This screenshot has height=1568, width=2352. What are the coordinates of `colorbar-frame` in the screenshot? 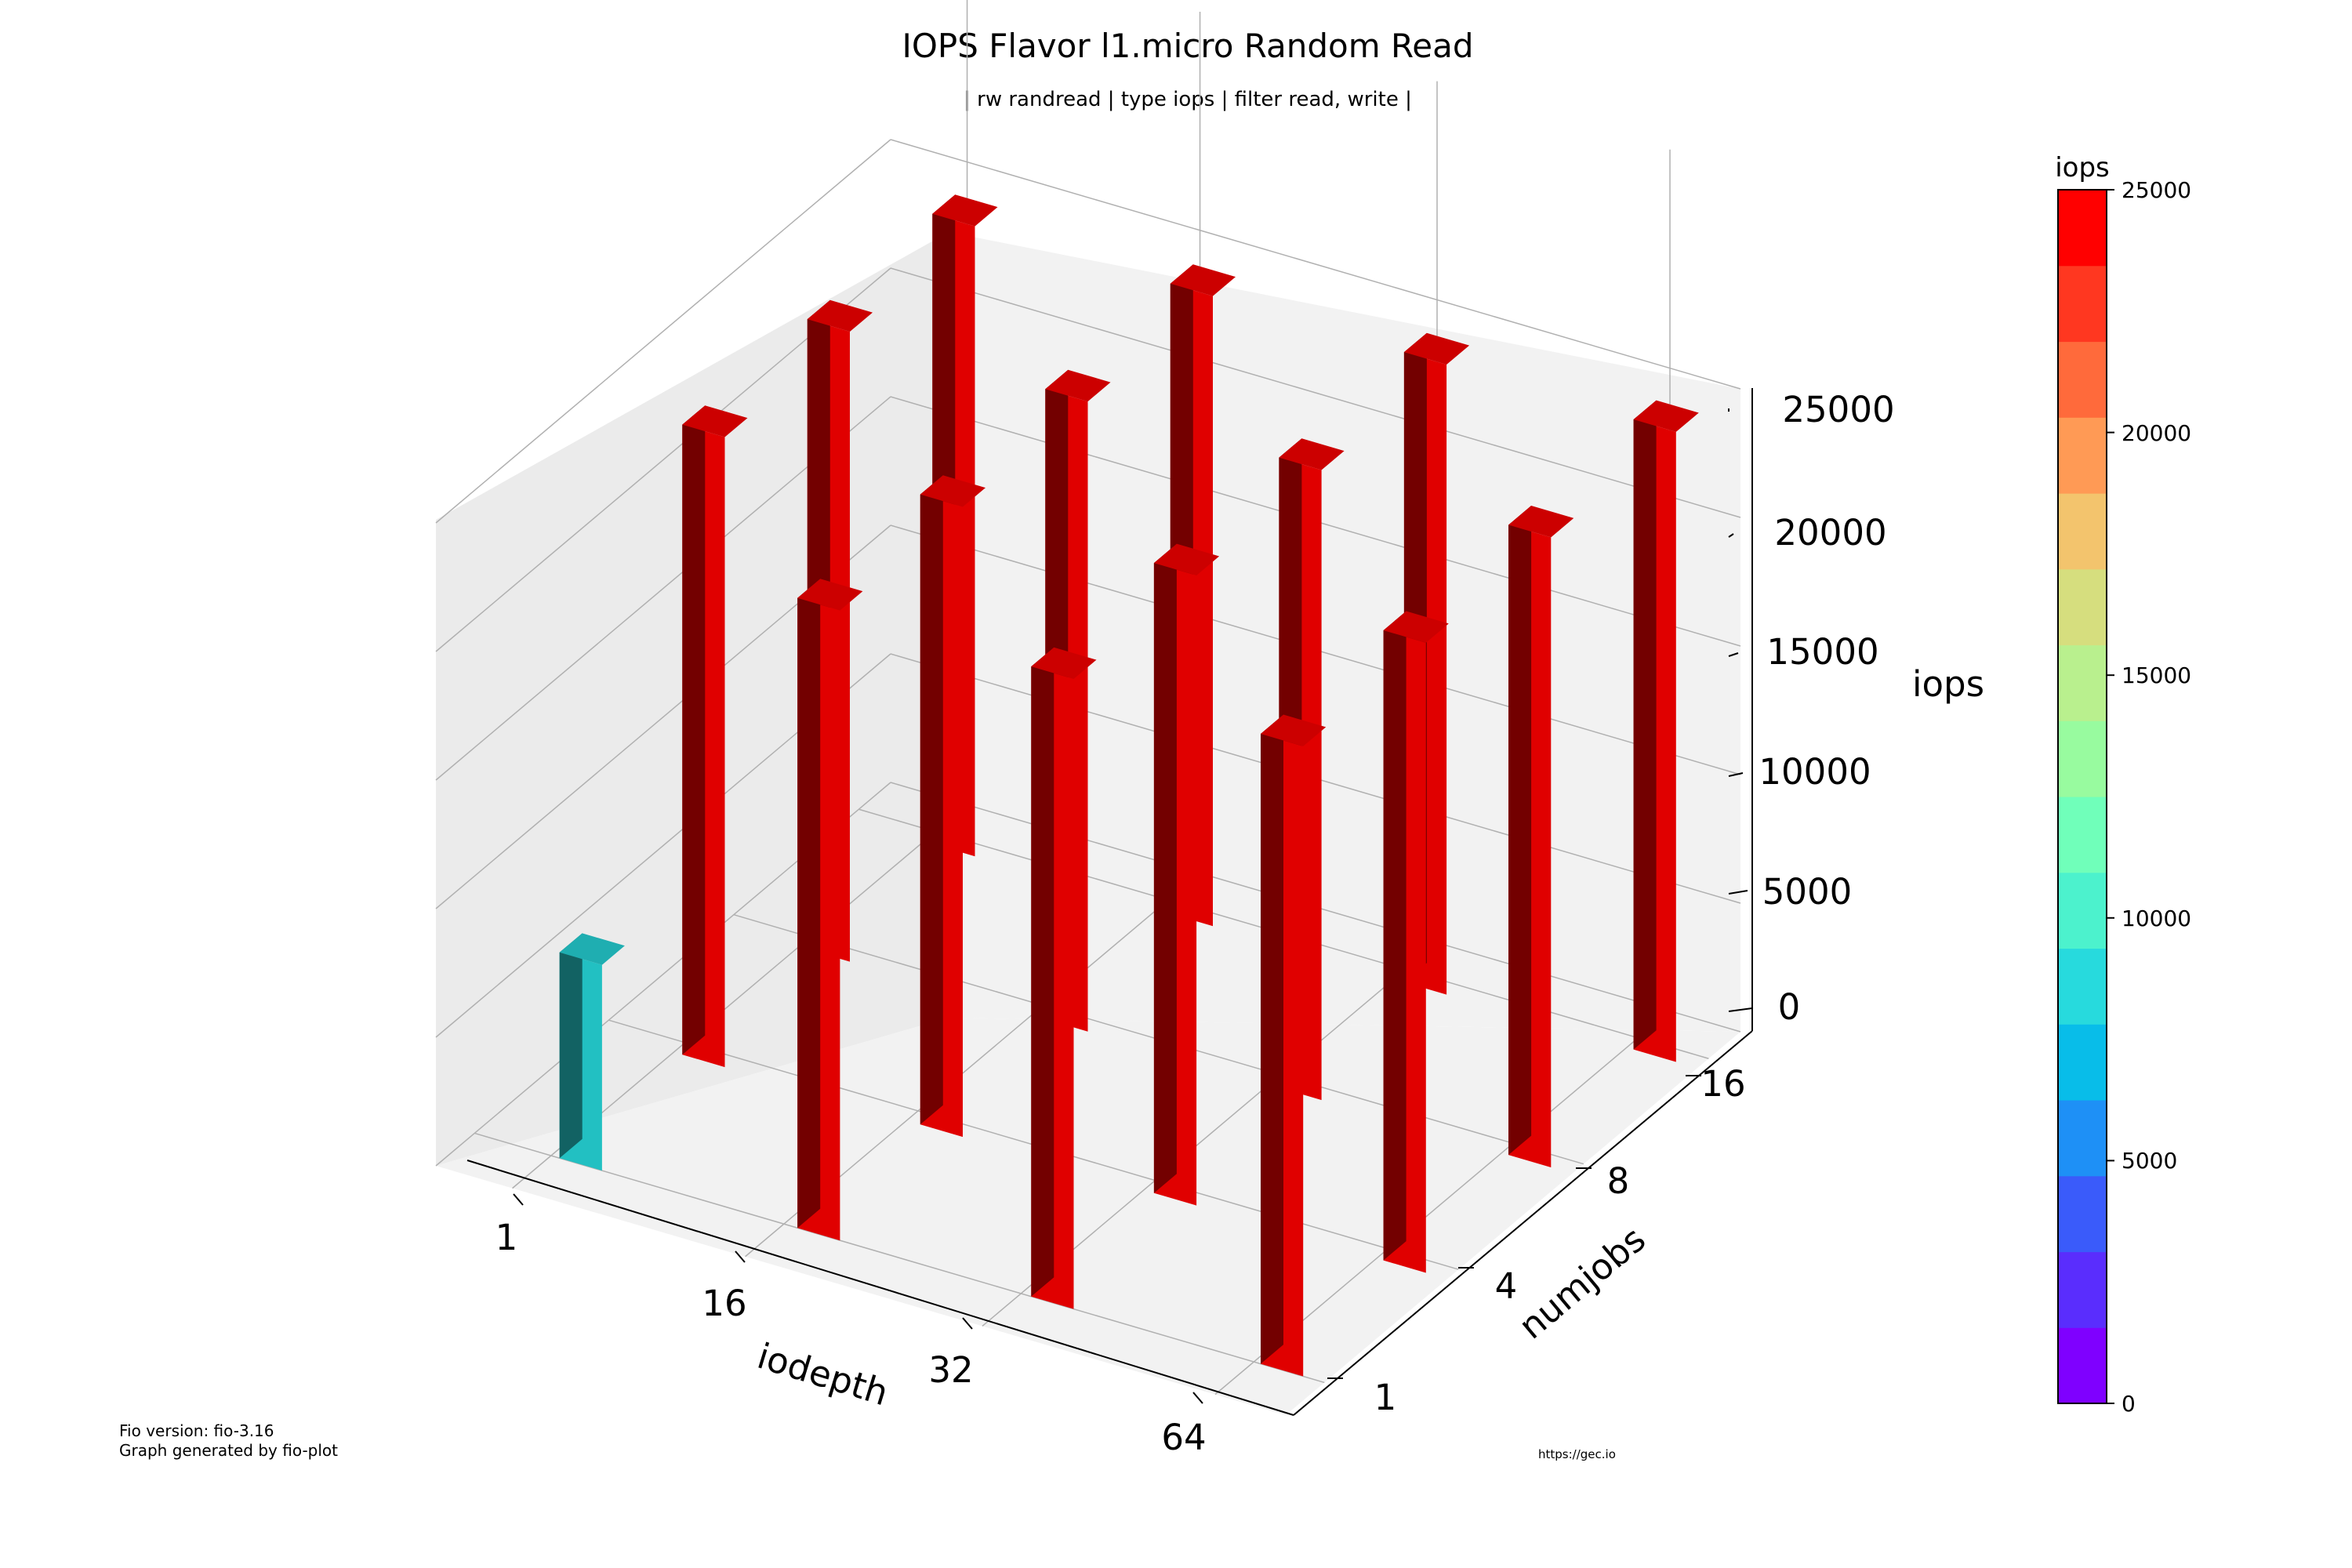 It's located at (2082, 796).